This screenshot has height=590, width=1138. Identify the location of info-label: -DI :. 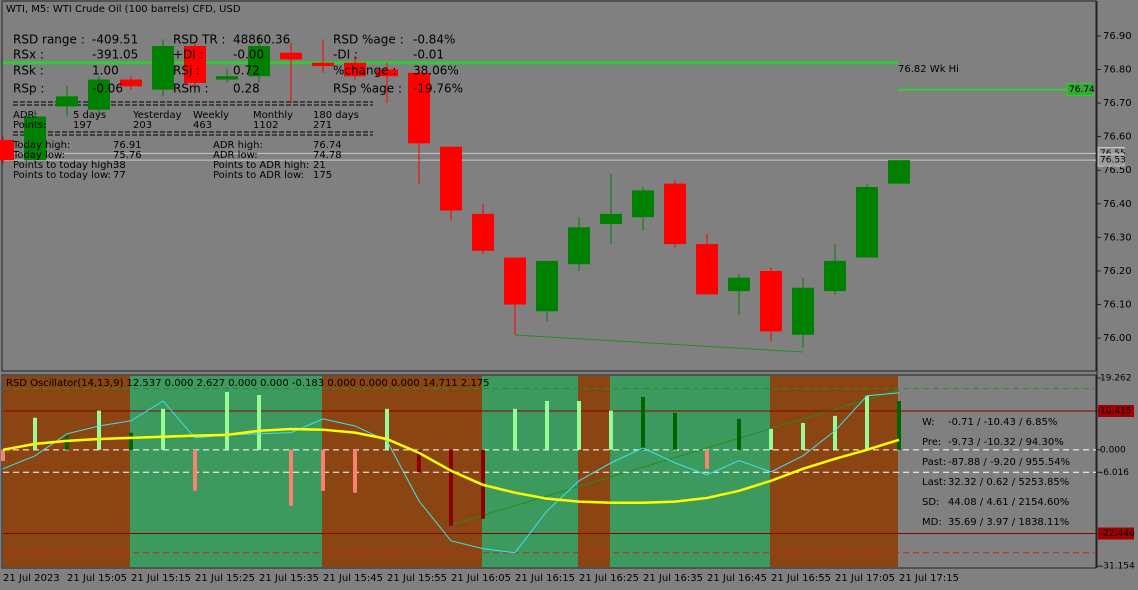
(345, 55).